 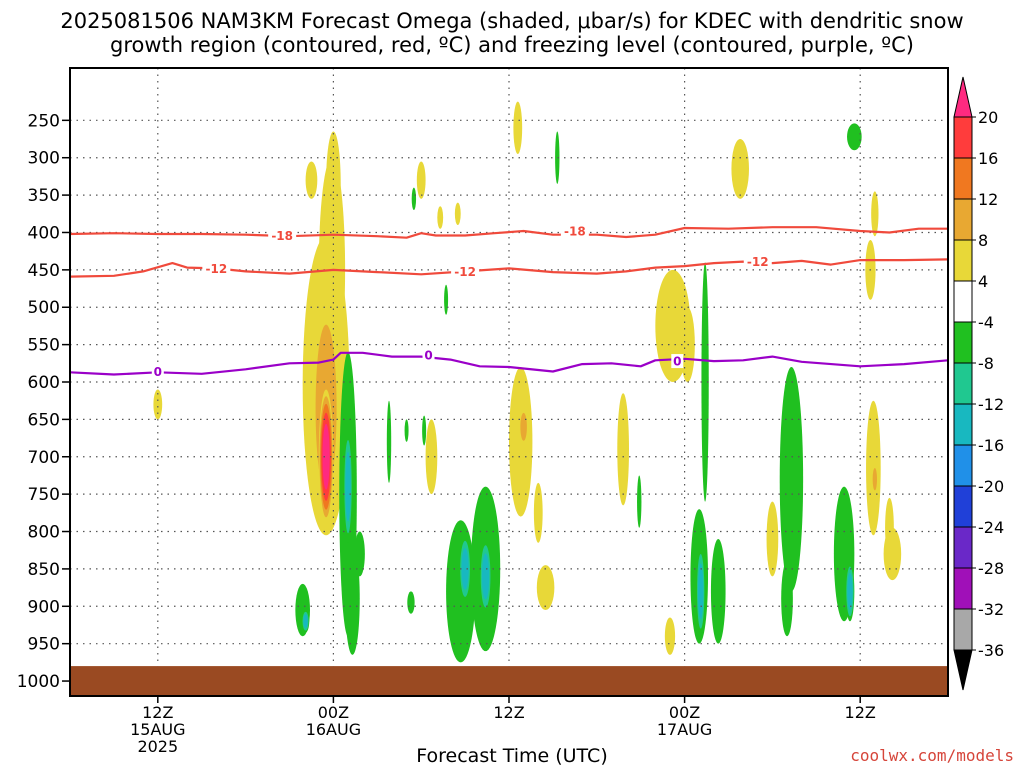 What do you see at coordinates (44, 159) in the screenshot?
I see `y-tick-label: 300` at bounding box center [44, 159].